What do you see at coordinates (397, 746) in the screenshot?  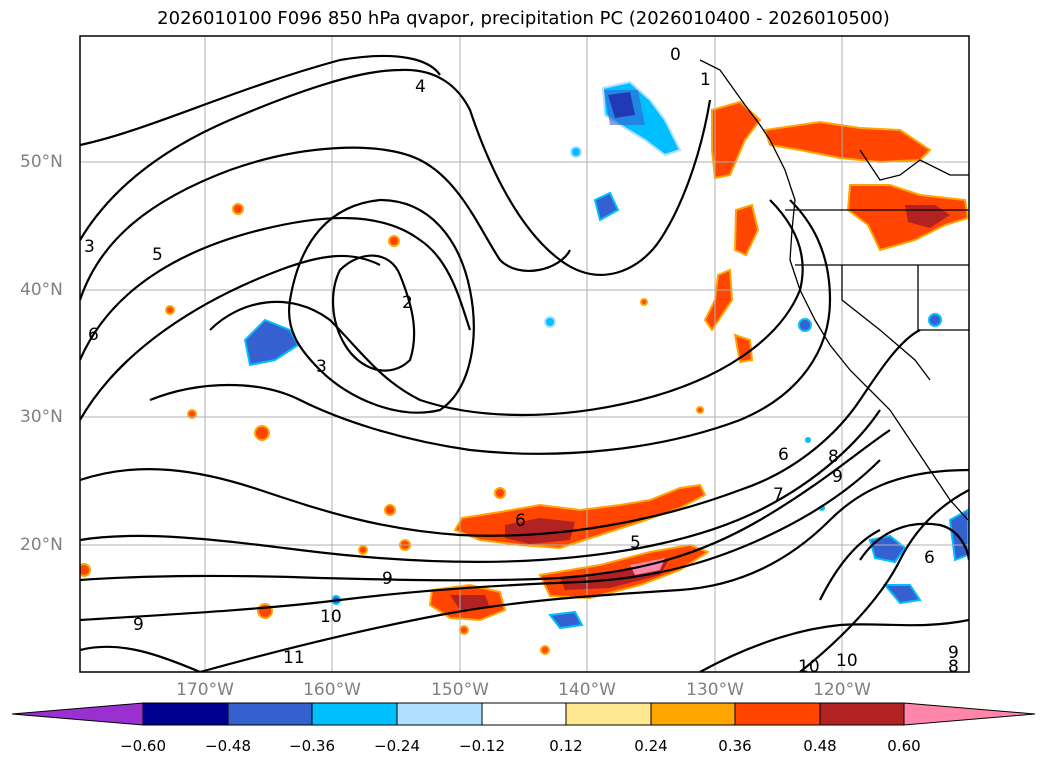 I see `colorbar-tick-label: −0.24` at bounding box center [397, 746].